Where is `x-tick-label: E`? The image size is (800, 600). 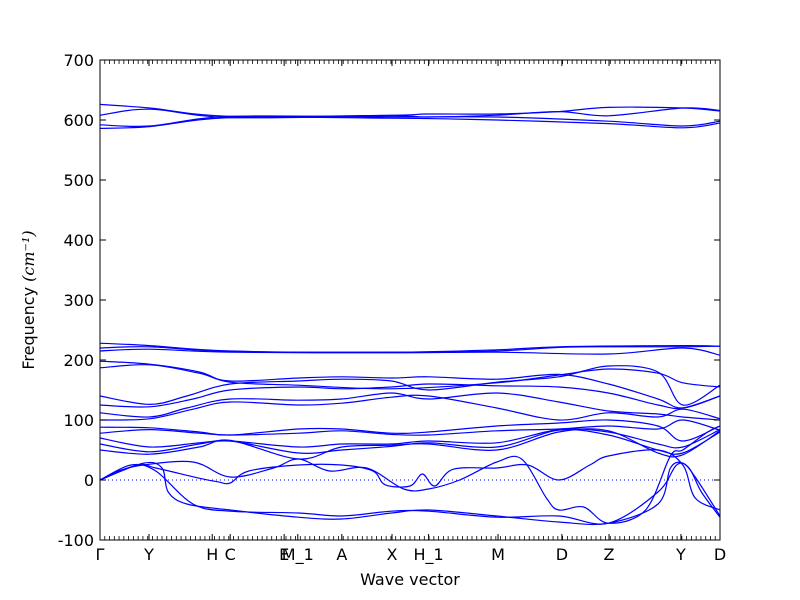 x-tick-label: E is located at coordinates (284, 554).